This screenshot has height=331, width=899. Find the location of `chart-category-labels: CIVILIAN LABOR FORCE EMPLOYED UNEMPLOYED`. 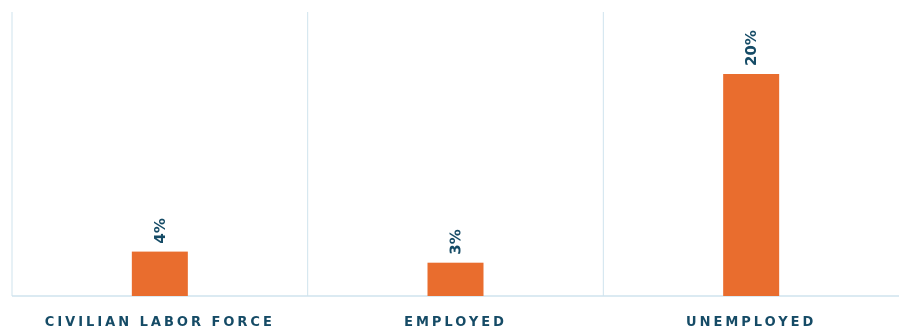

chart-category-labels: CIVILIAN LABOR FORCE EMPLOYED UNEMPLOYED is located at coordinates (430, 322).